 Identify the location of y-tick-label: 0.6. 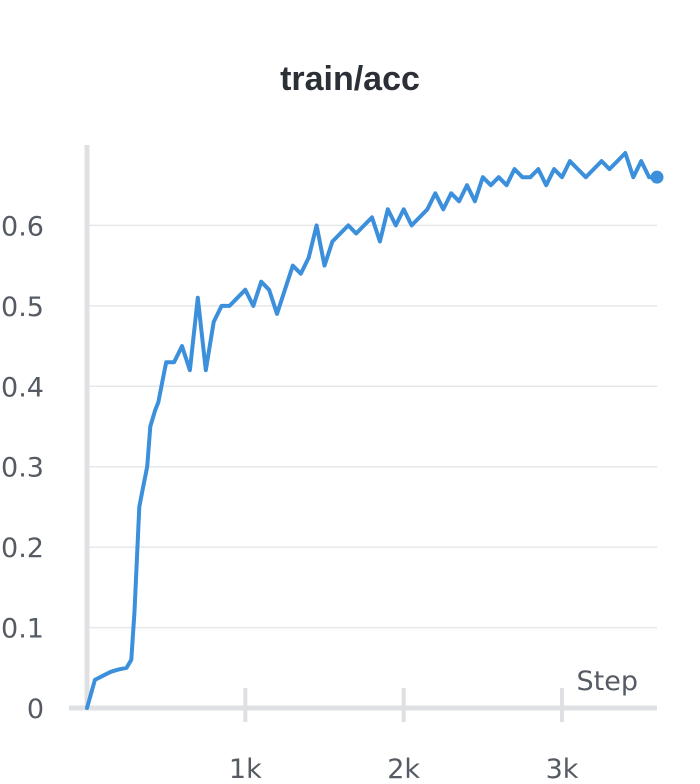
(22, 226).